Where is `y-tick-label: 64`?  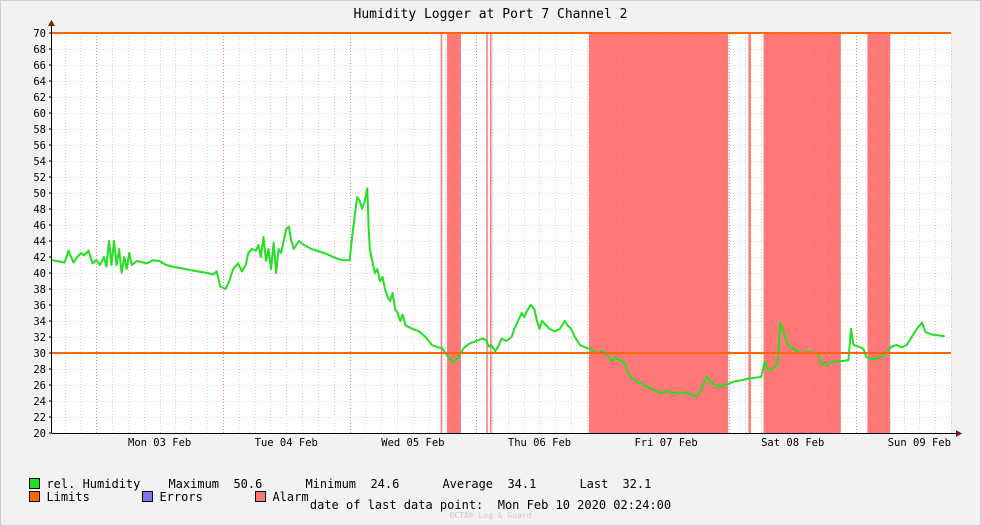 y-tick-label: 64 is located at coordinates (39, 82).